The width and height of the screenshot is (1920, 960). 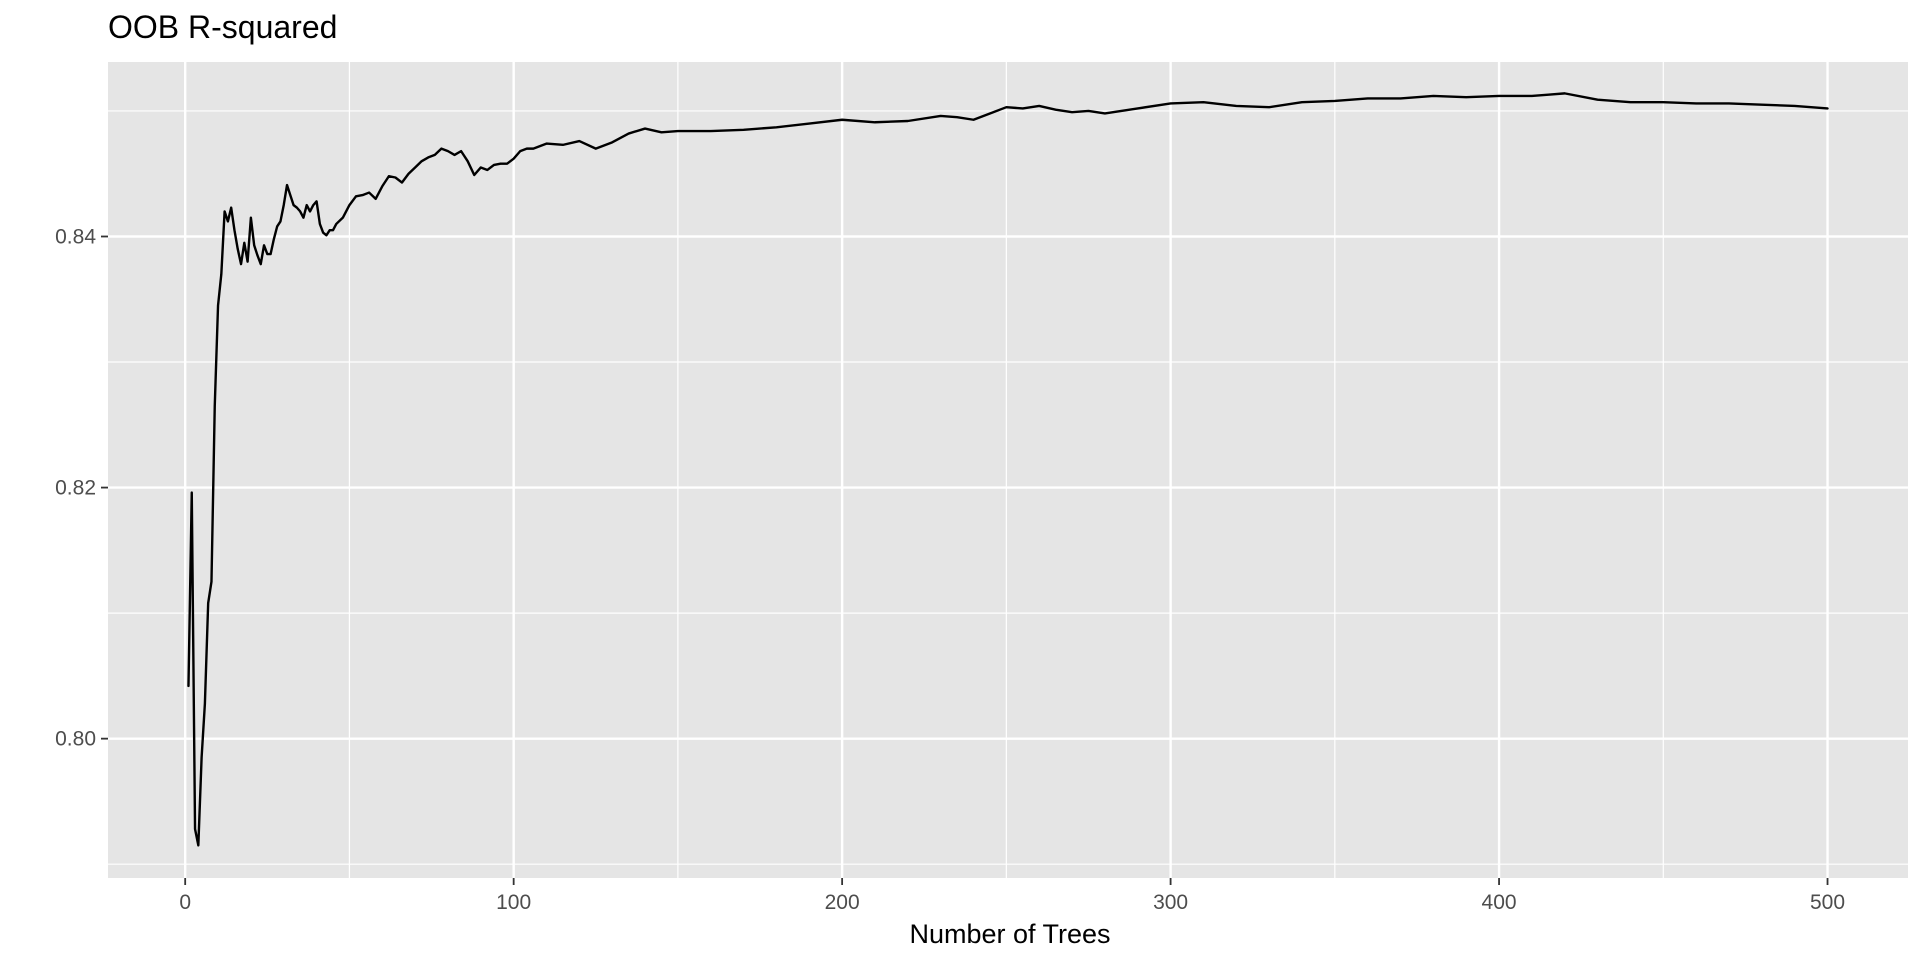 What do you see at coordinates (1170, 902) in the screenshot?
I see `x-tick-label: 300` at bounding box center [1170, 902].